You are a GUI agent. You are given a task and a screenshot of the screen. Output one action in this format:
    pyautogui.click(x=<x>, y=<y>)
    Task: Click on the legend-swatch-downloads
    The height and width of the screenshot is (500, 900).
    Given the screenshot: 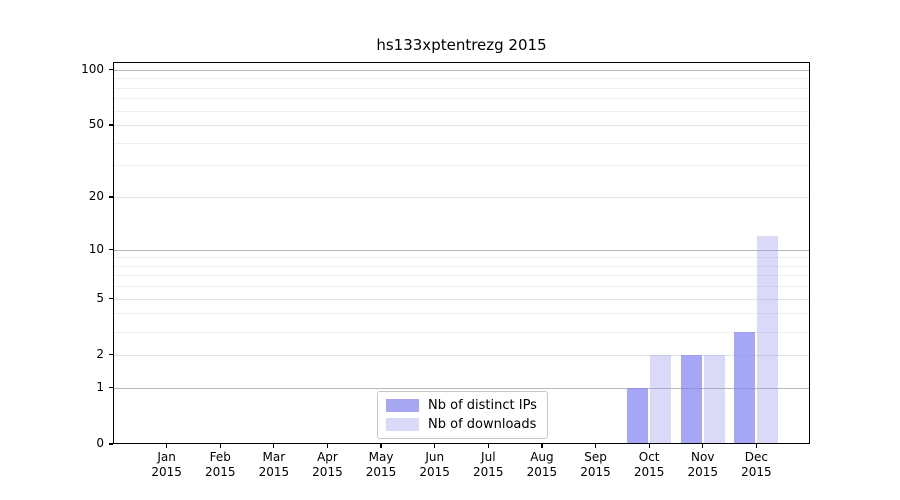 What is the action you would take?
    pyautogui.click(x=402, y=424)
    